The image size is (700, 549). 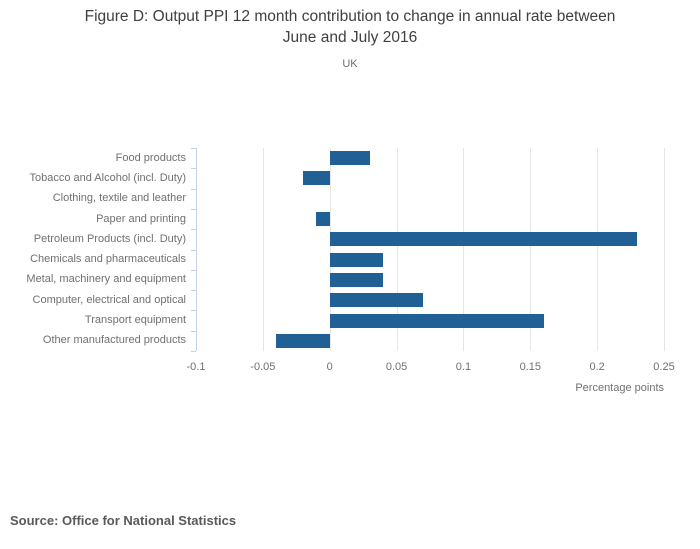 I want to click on x-axis-label: Percentage points, so click(x=619, y=388).